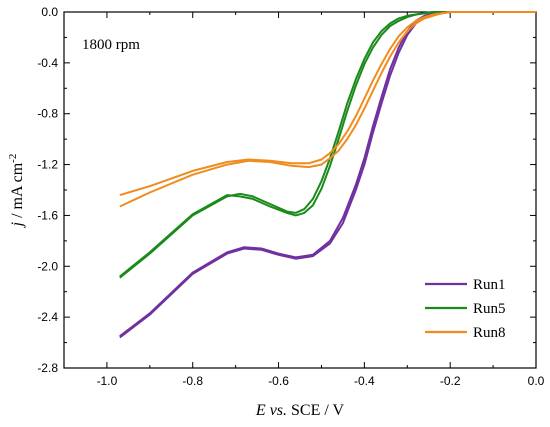 Image resolution: width=550 pixels, height=427 pixels. What do you see at coordinates (489, 285) in the screenshot?
I see `legend-label-run1: Run1` at bounding box center [489, 285].